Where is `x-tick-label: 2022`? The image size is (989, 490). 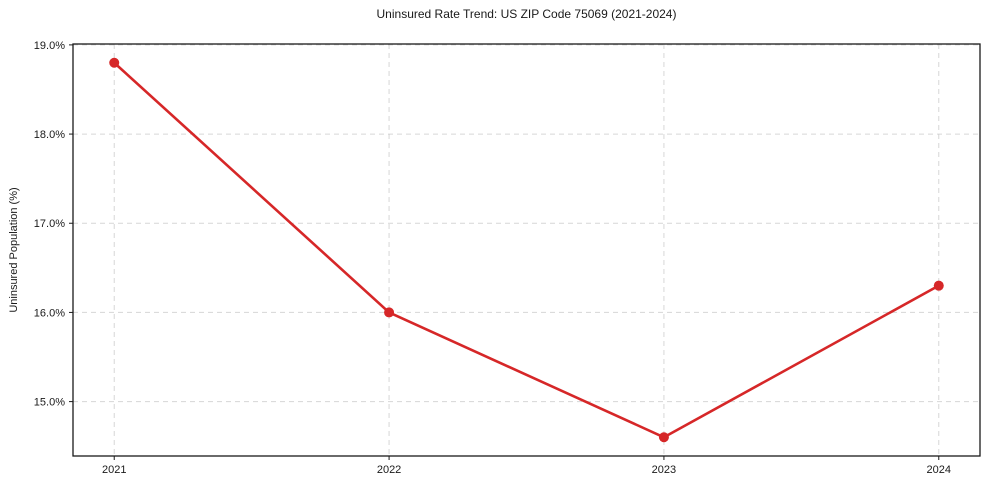
x-tick-label: 2022 is located at coordinates (389, 470).